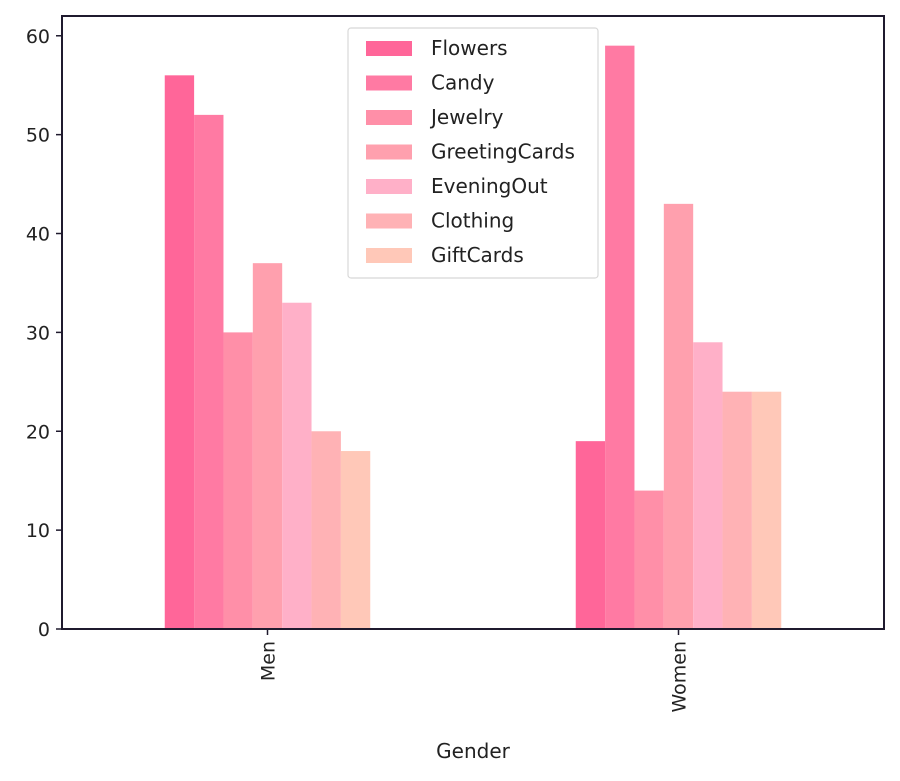 Image resolution: width=900 pixels, height=781 pixels. I want to click on x-tick-label: Women, so click(680, 677).